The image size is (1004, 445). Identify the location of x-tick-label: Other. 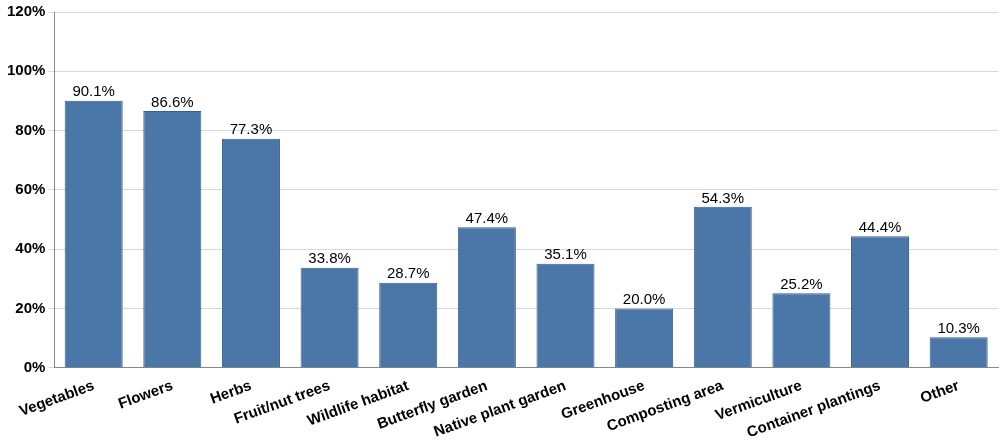
(939, 391).